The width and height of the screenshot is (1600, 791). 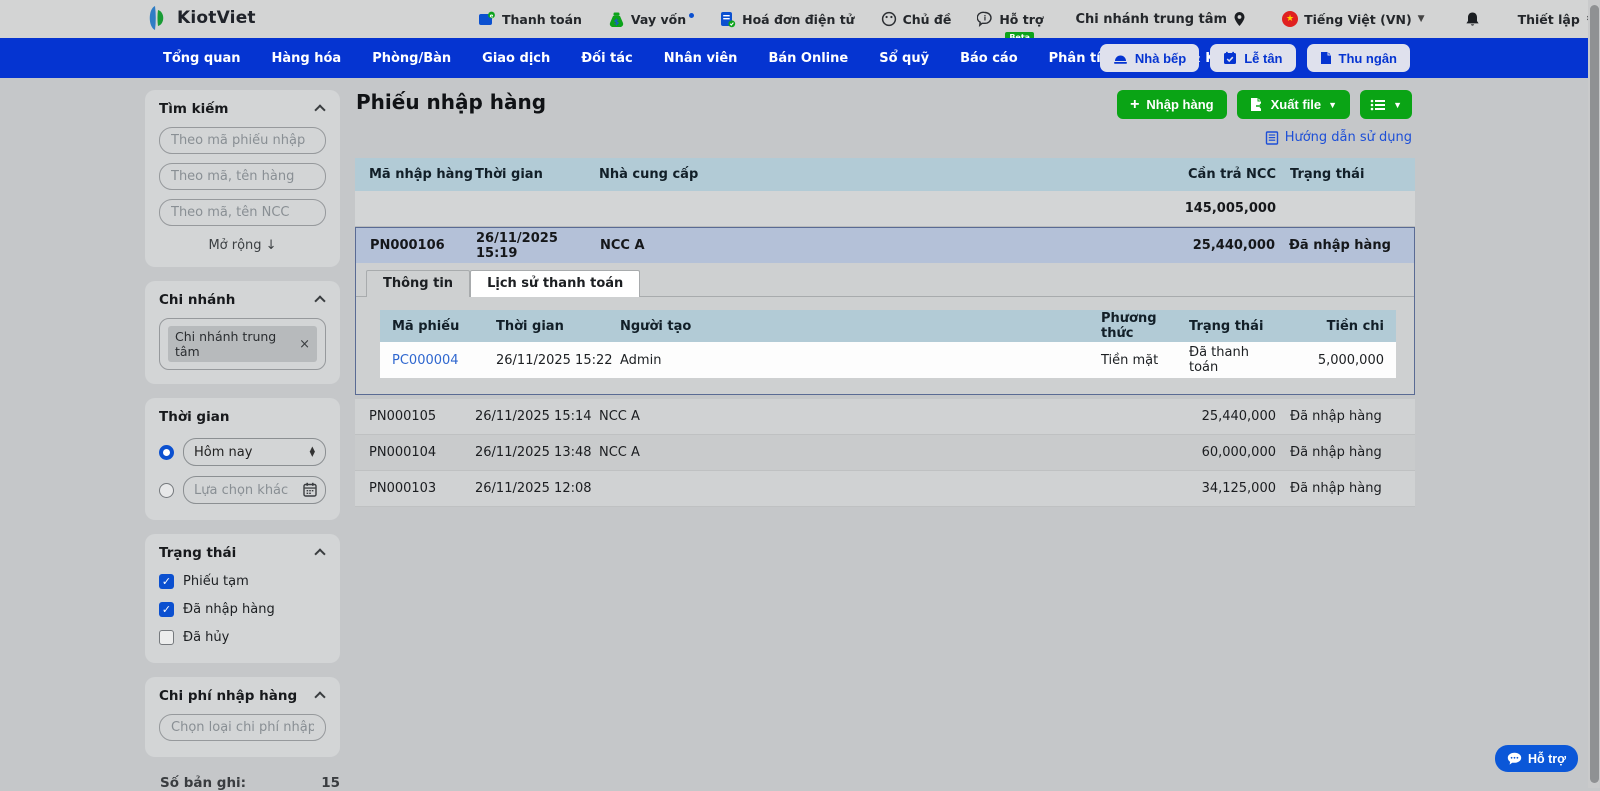 I want to click on scrollbar-thumb, so click(x=1594, y=394).